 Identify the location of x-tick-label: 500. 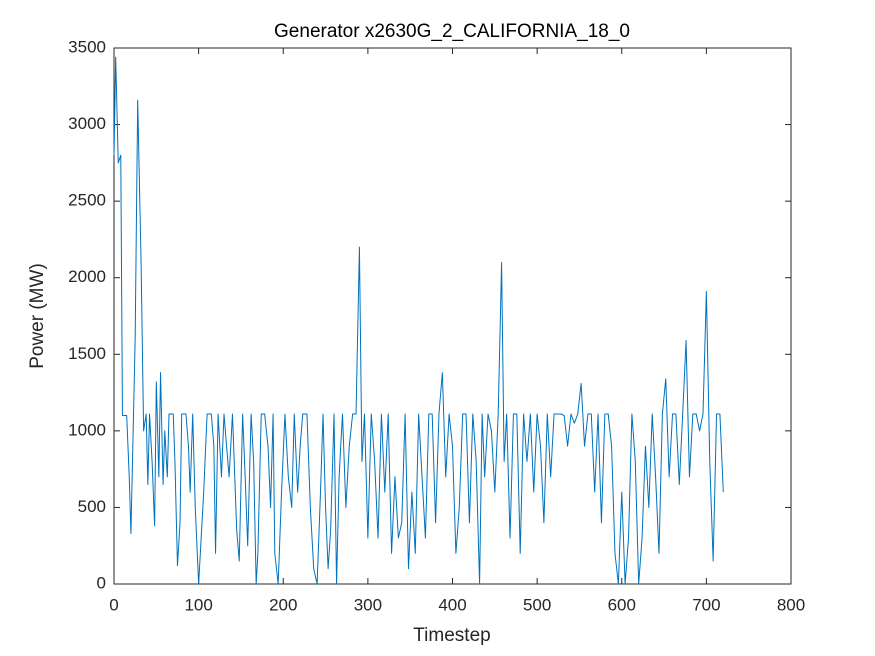
(537, 604).